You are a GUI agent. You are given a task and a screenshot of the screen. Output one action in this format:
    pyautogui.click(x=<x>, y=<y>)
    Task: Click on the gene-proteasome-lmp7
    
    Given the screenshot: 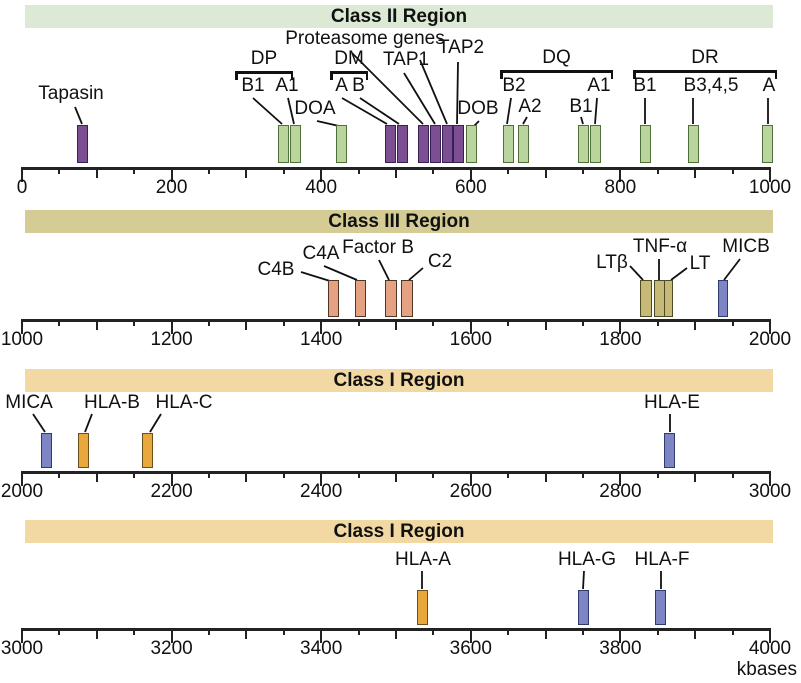 What is the action you would take?
    pyautogui.click(x=448, y=144)
    